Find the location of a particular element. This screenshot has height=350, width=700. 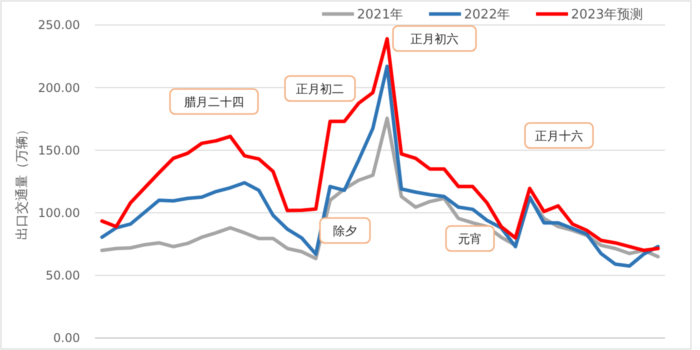

y-tick-label: 100.00 is located at coordinates (59, 213).